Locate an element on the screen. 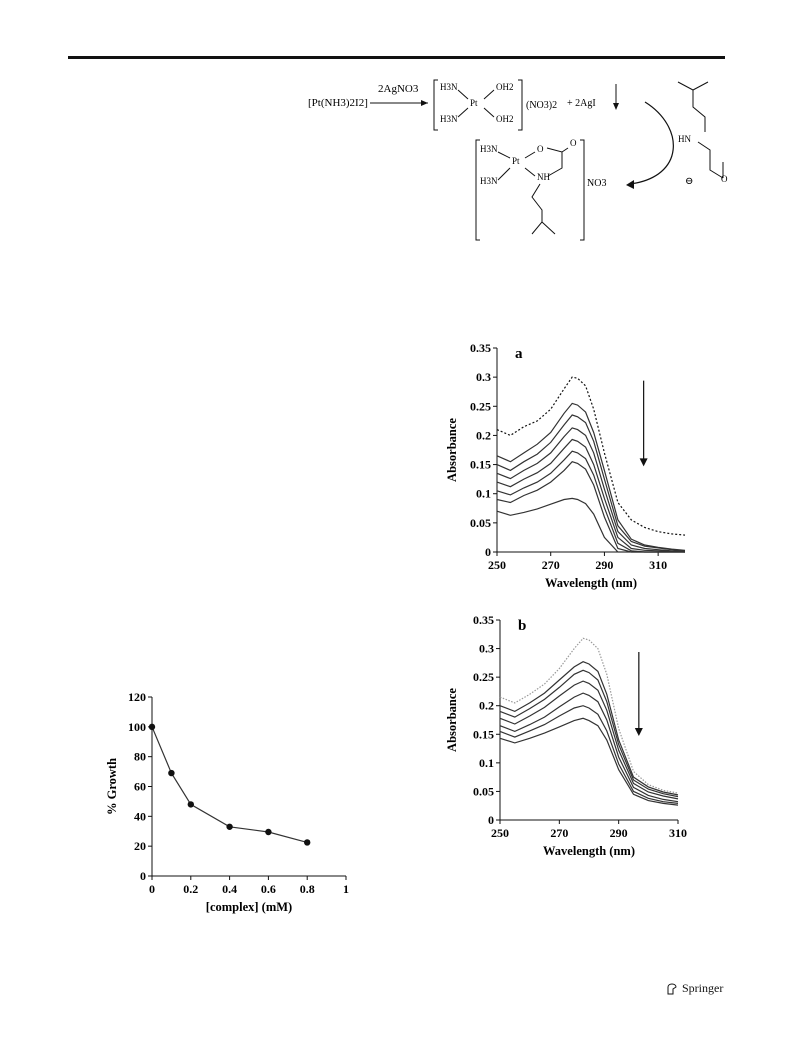 This screenshot has height=1053, width=793. svg-text: HN is located at coordinates (684, 139).